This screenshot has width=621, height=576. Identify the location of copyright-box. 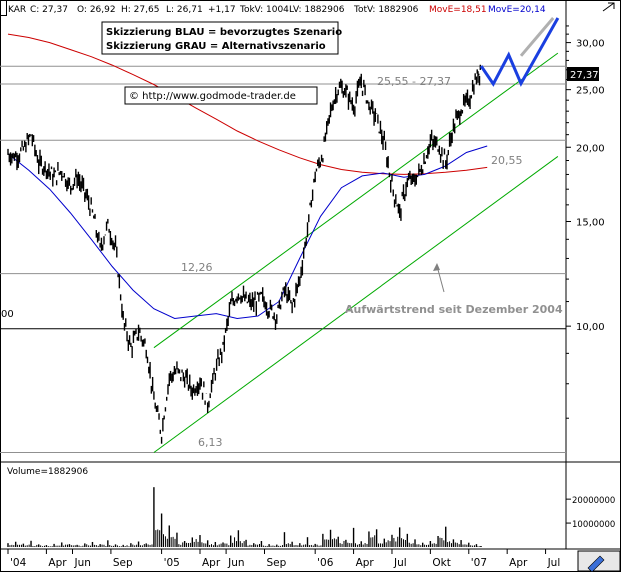
(221, 95).